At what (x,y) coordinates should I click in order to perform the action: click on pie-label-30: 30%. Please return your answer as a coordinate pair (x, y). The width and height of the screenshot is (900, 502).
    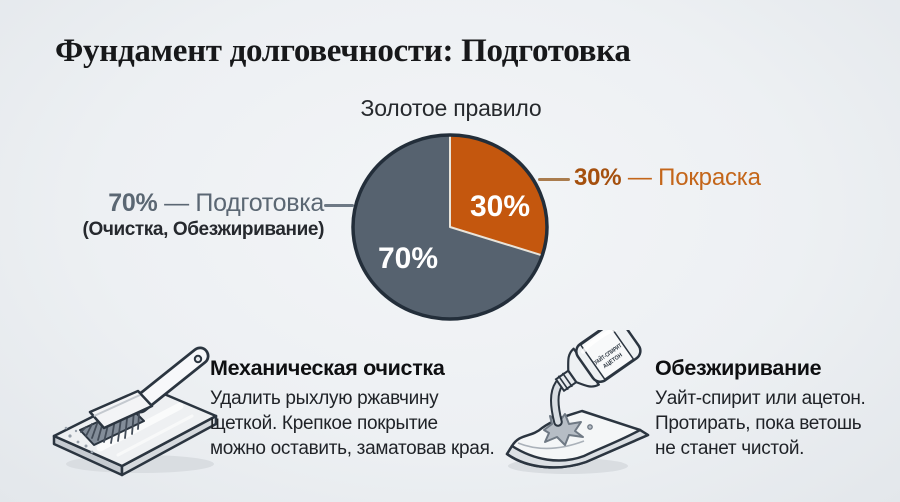
    Looking at the image, I should click on (500, 206).